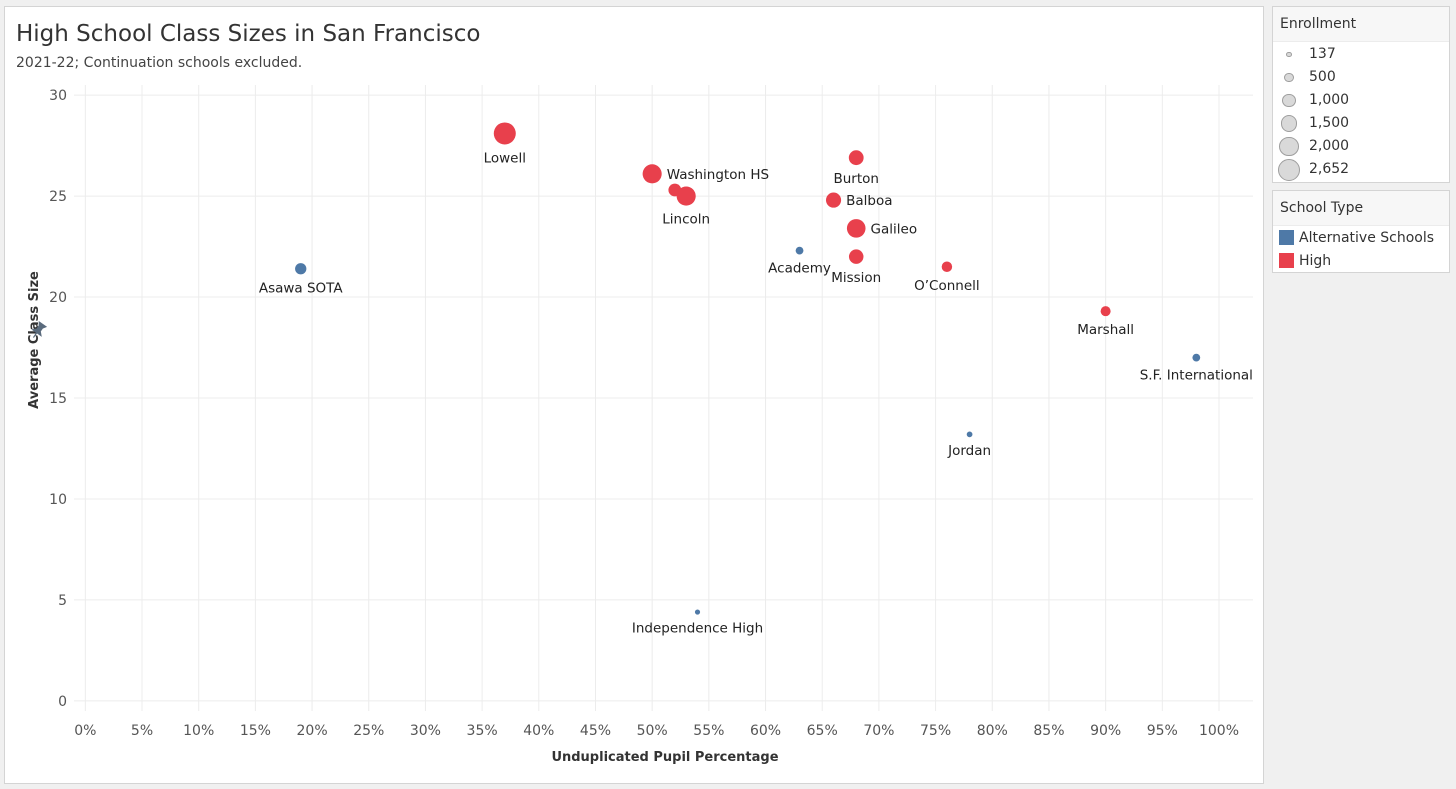 The height and width of the screenshot is (789, 1456). I want to click on point-label: Lincoln, so click(686, 220).